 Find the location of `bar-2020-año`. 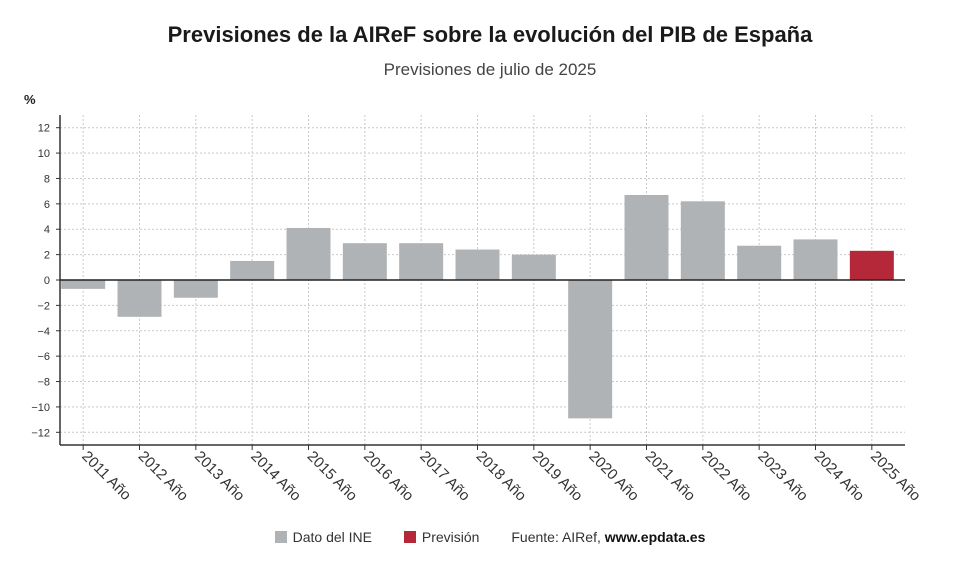

bar-2020-año is located at coordinates (590, 349).